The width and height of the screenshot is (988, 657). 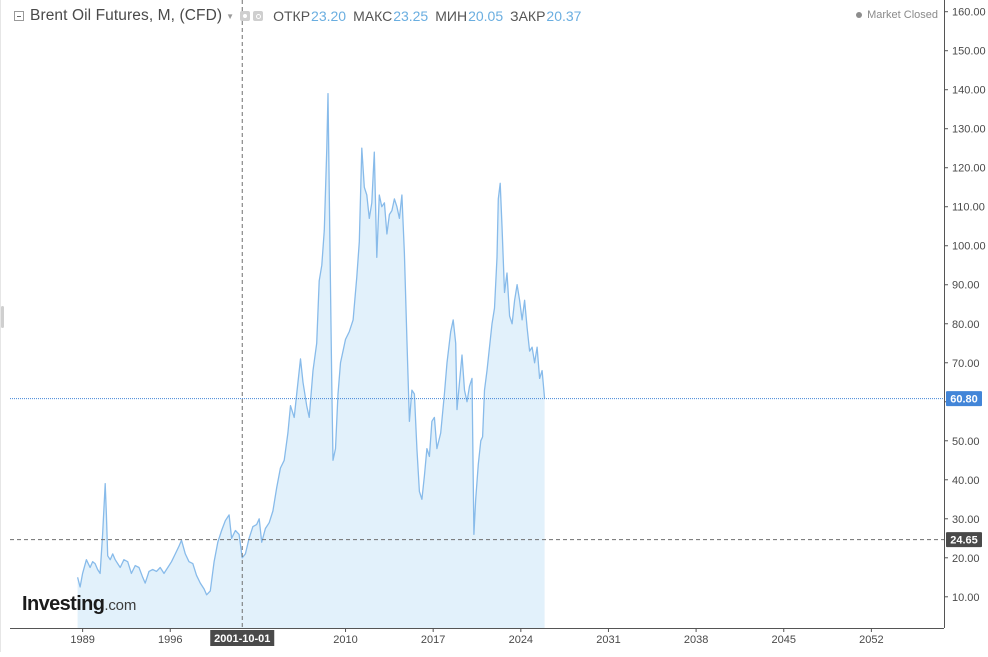 I want to click on symbol-title: Brent Oil Futures, M, (CFD), so click(x=126, y=16).